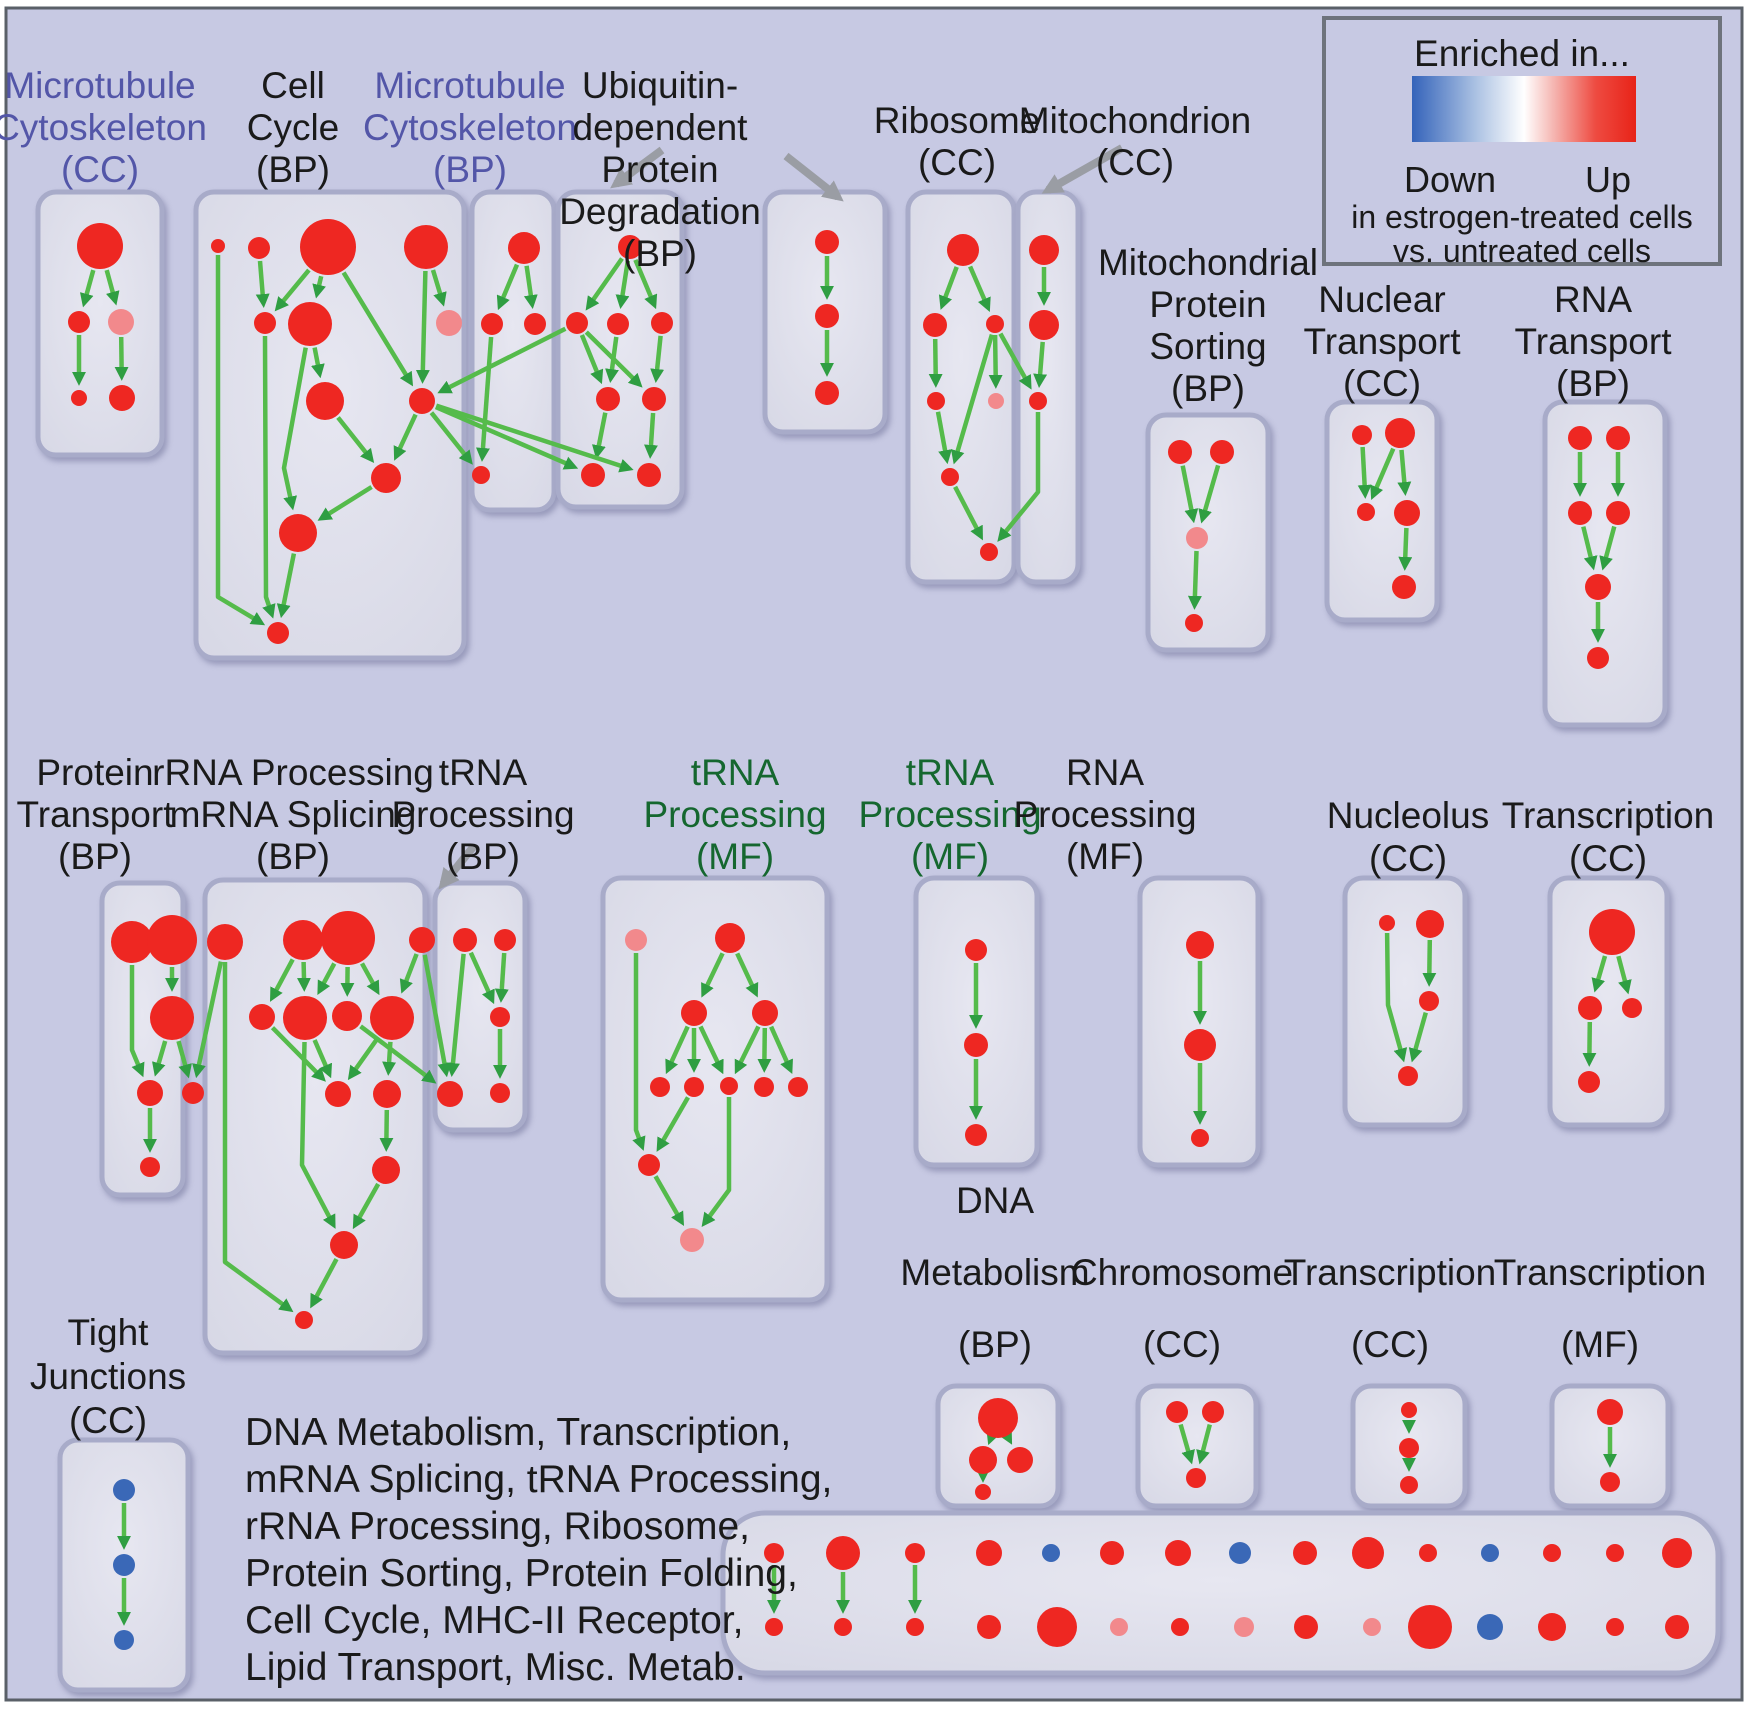  What do you see at coordinates (1589, 548) in the screenshot?
I see `edge-rna-transport-bp` at bounding box center [1589, 548].